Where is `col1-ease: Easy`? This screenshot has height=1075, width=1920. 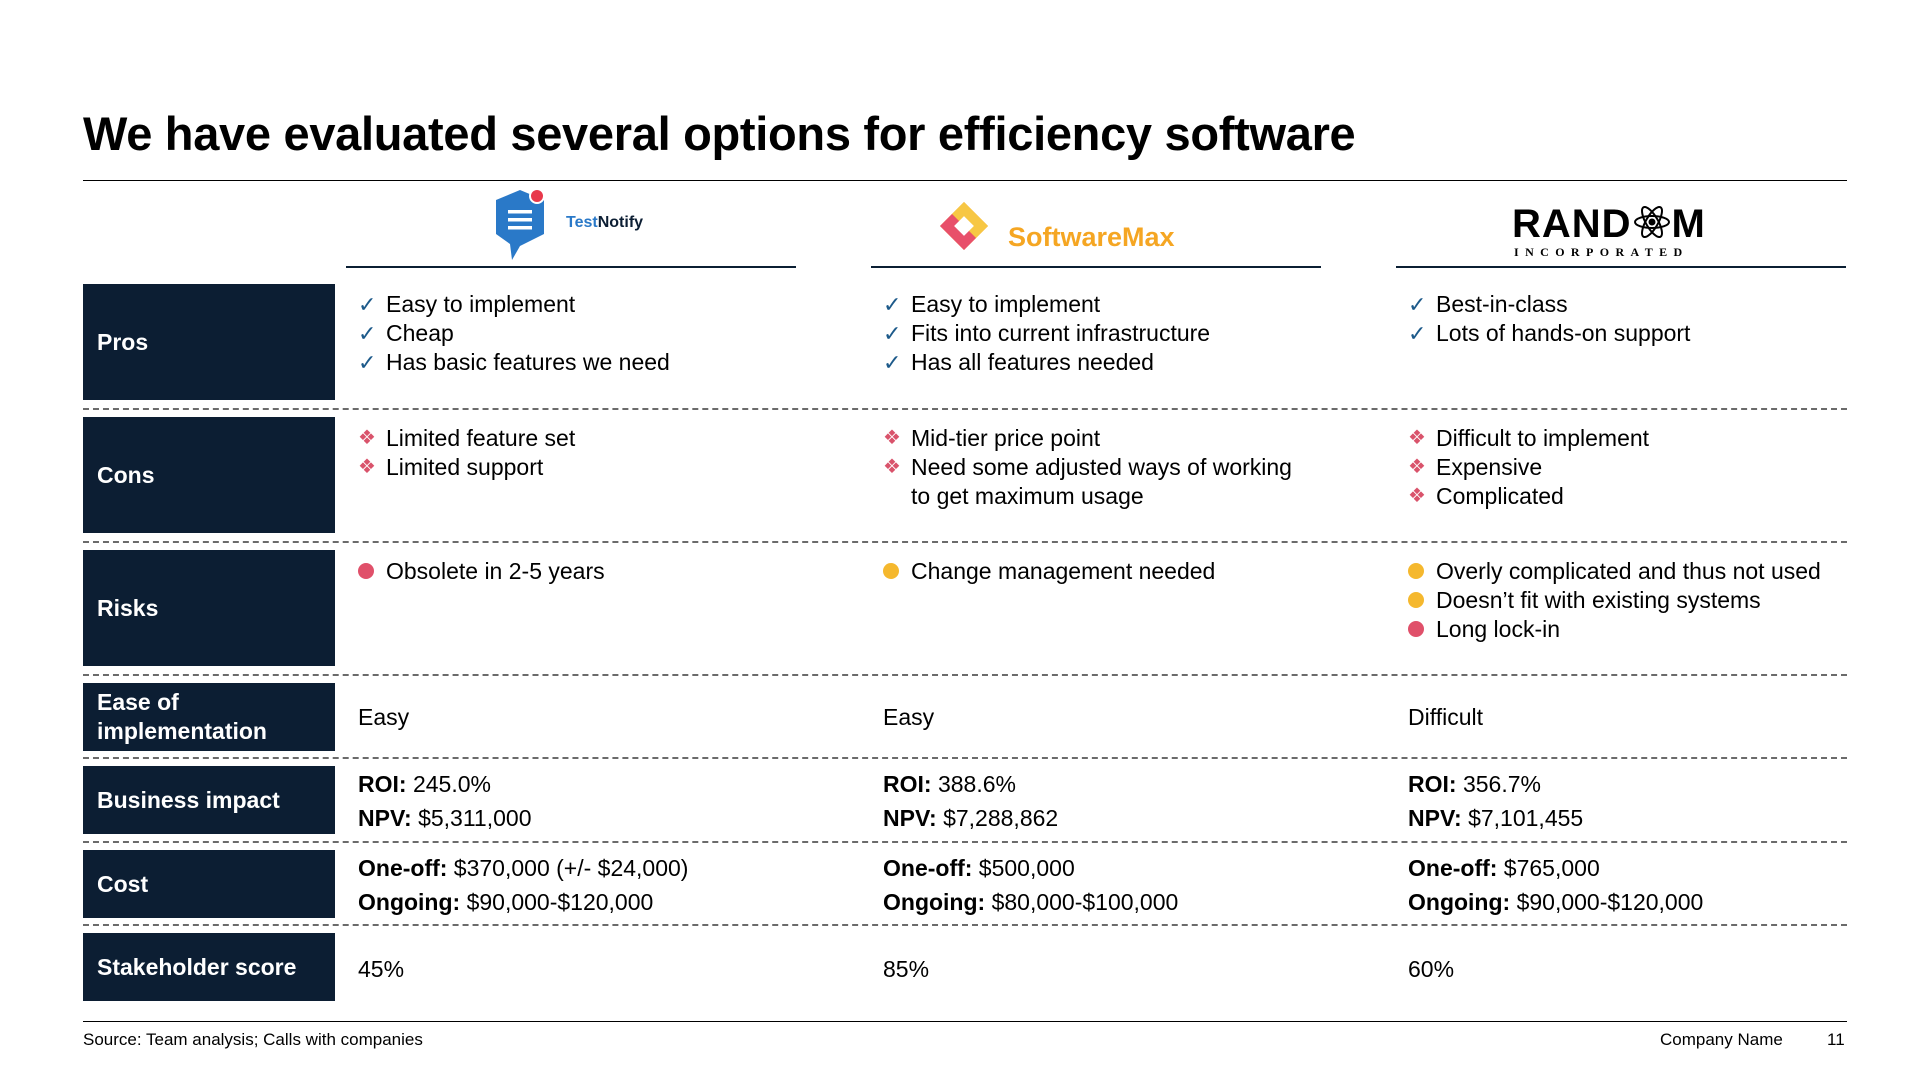
col1-ease: Easy is located at coordinates (384, 717).